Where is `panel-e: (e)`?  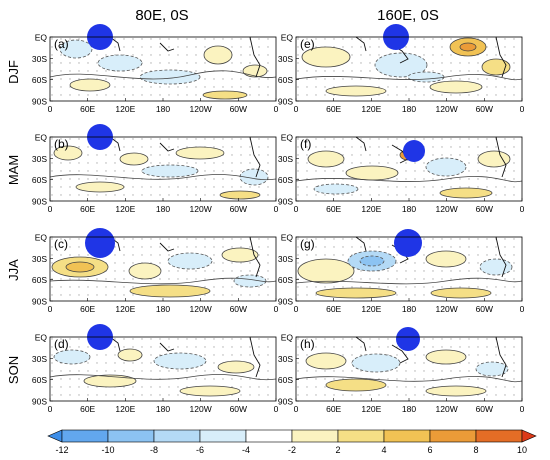
panel-e: (e) is located at coordinates (409, 63).